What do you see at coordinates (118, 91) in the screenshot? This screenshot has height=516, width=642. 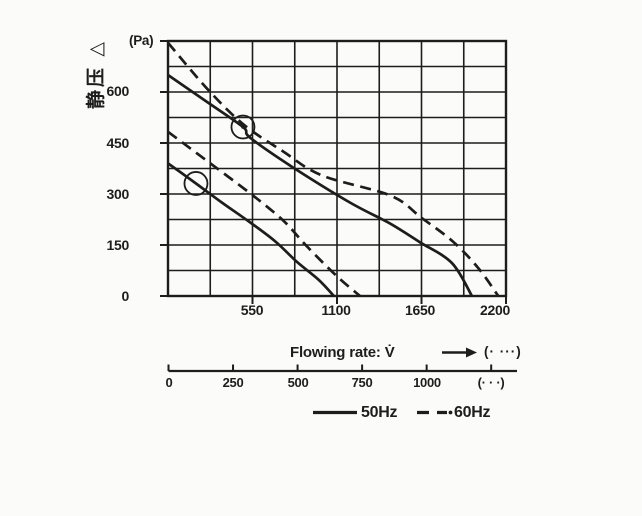 I see `y-tick-label-600: 600` at bounding box center [118, 91].